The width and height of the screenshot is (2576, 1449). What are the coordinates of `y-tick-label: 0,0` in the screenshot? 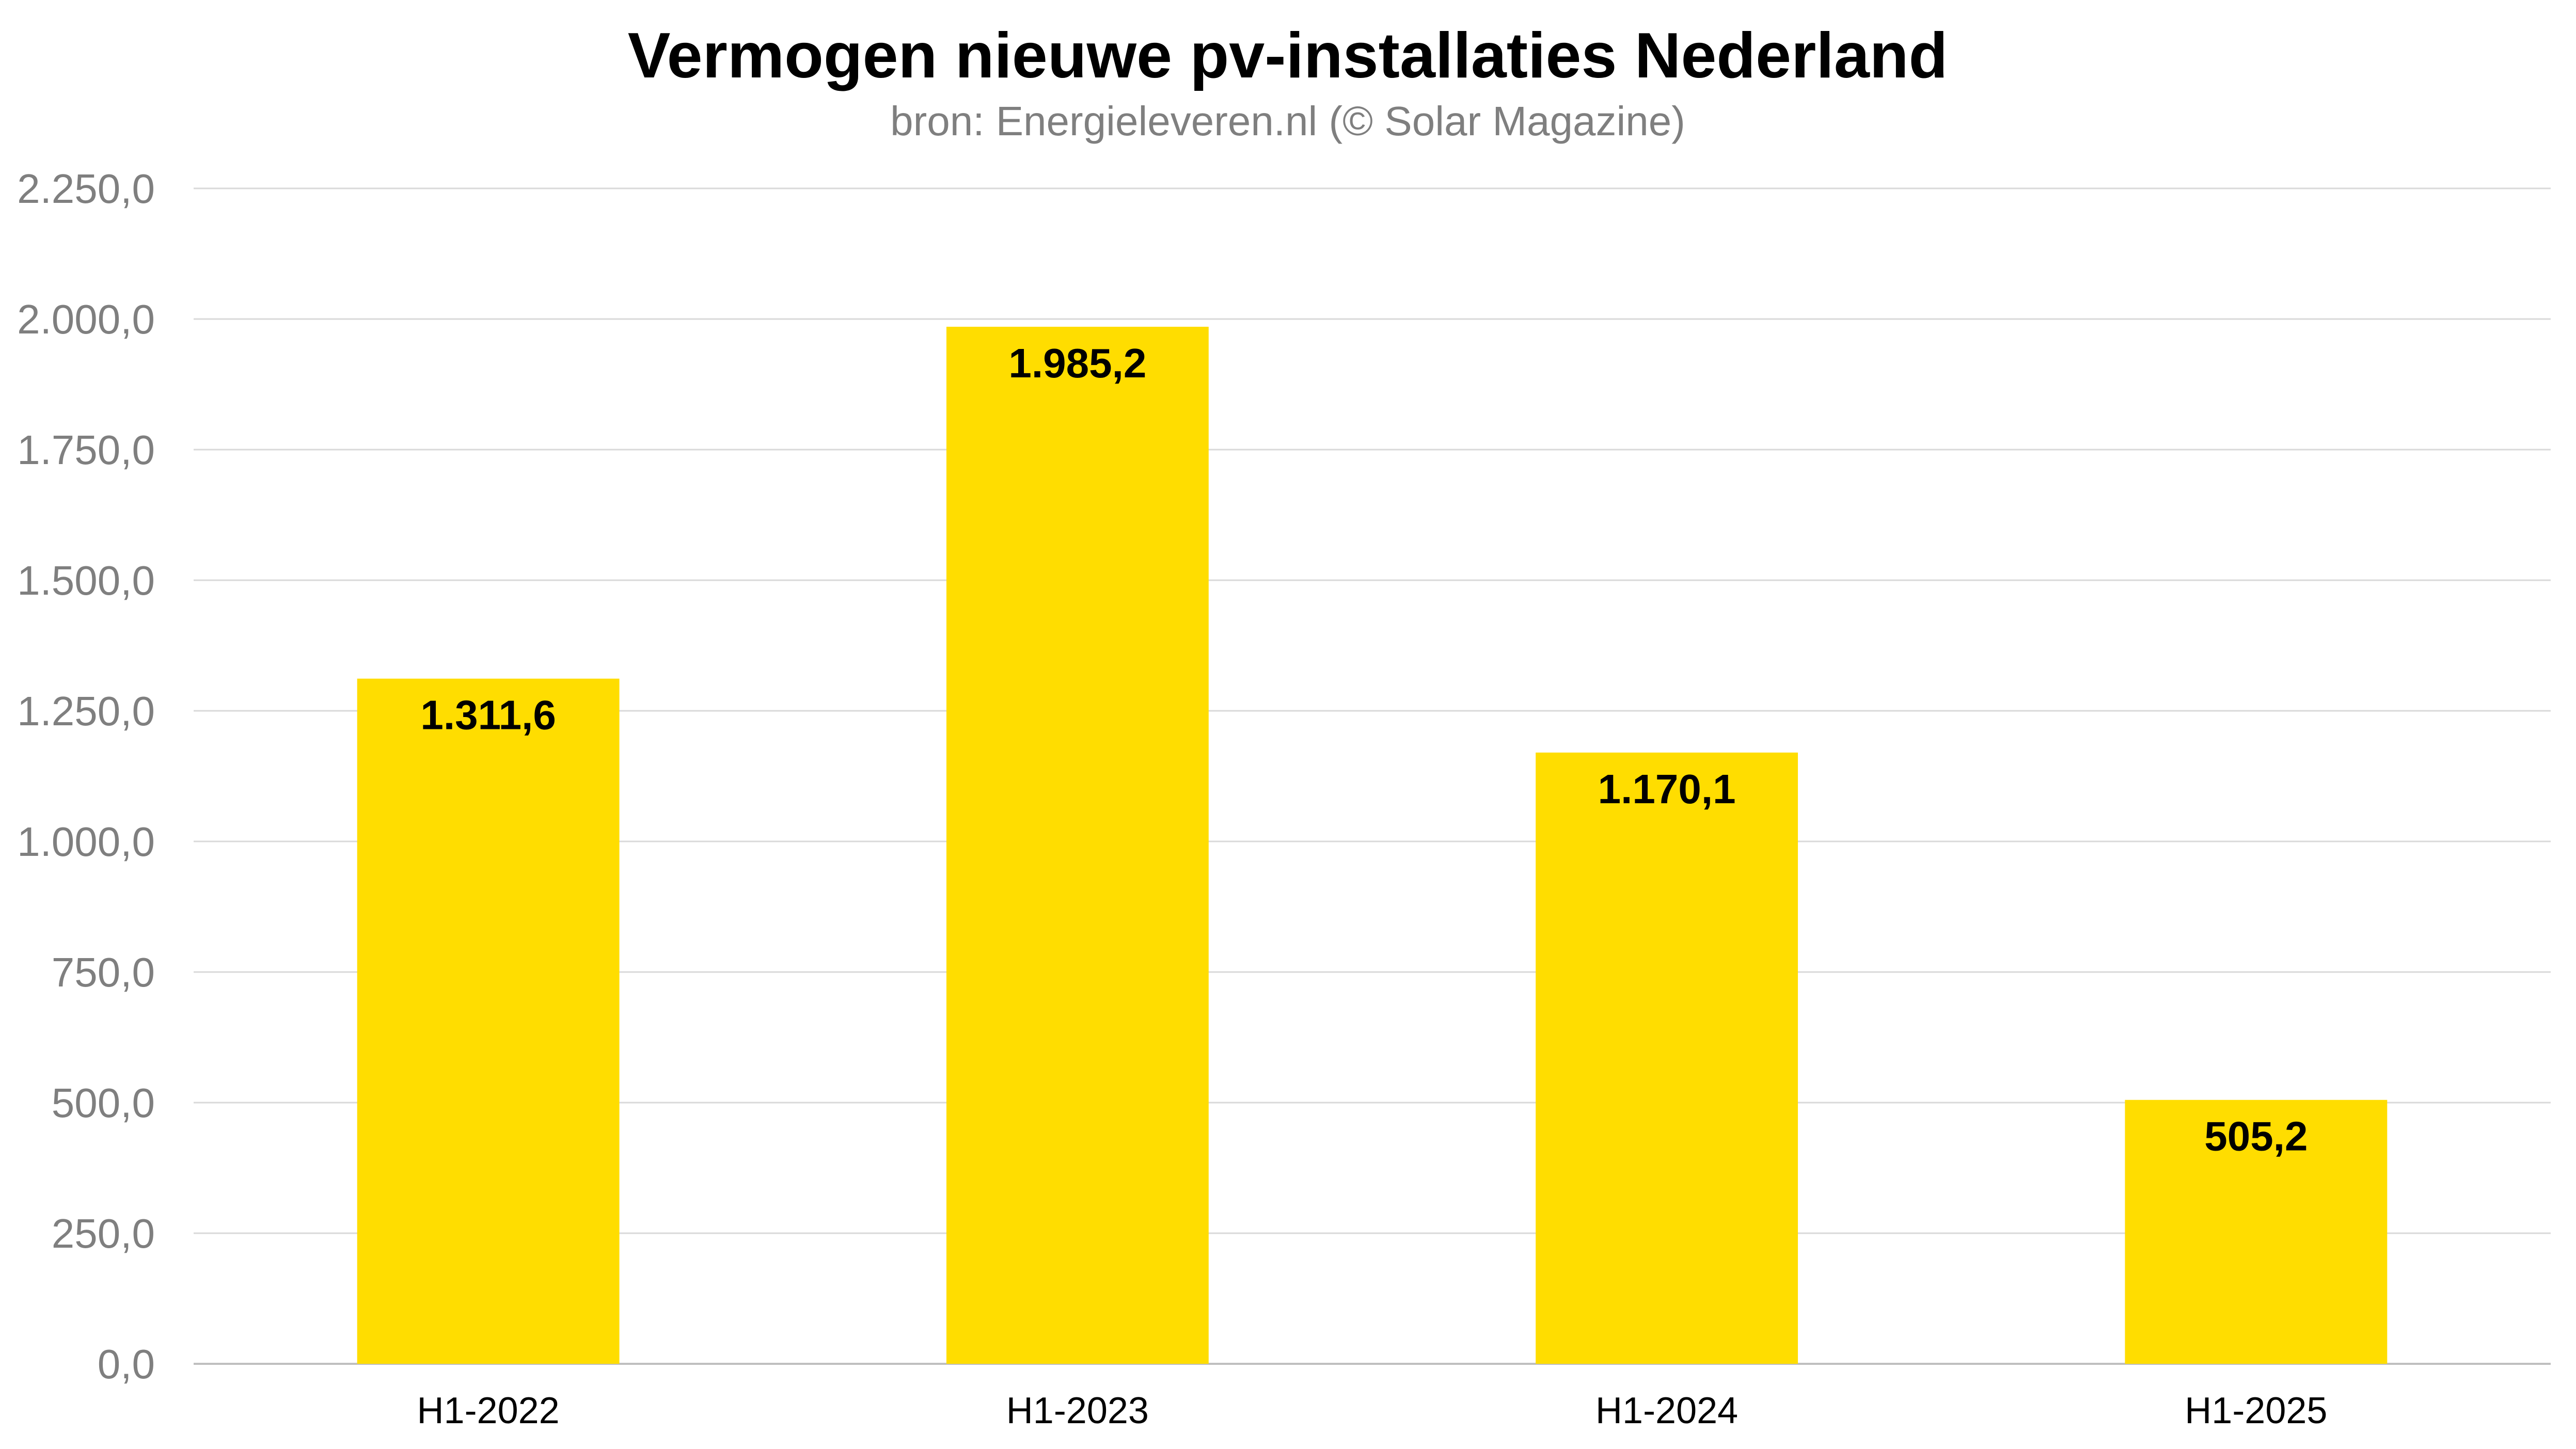 It's located at (127, 1364).